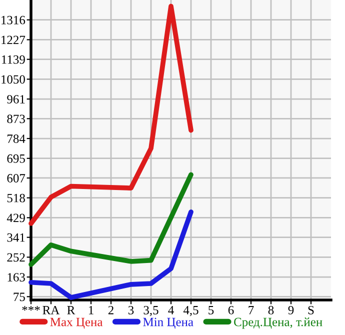 The width and height of the screenshot is (345, 335). Describe the element at coordinates (16, 119) in the screenshot. I see `y-tick-label: 873` at that location.